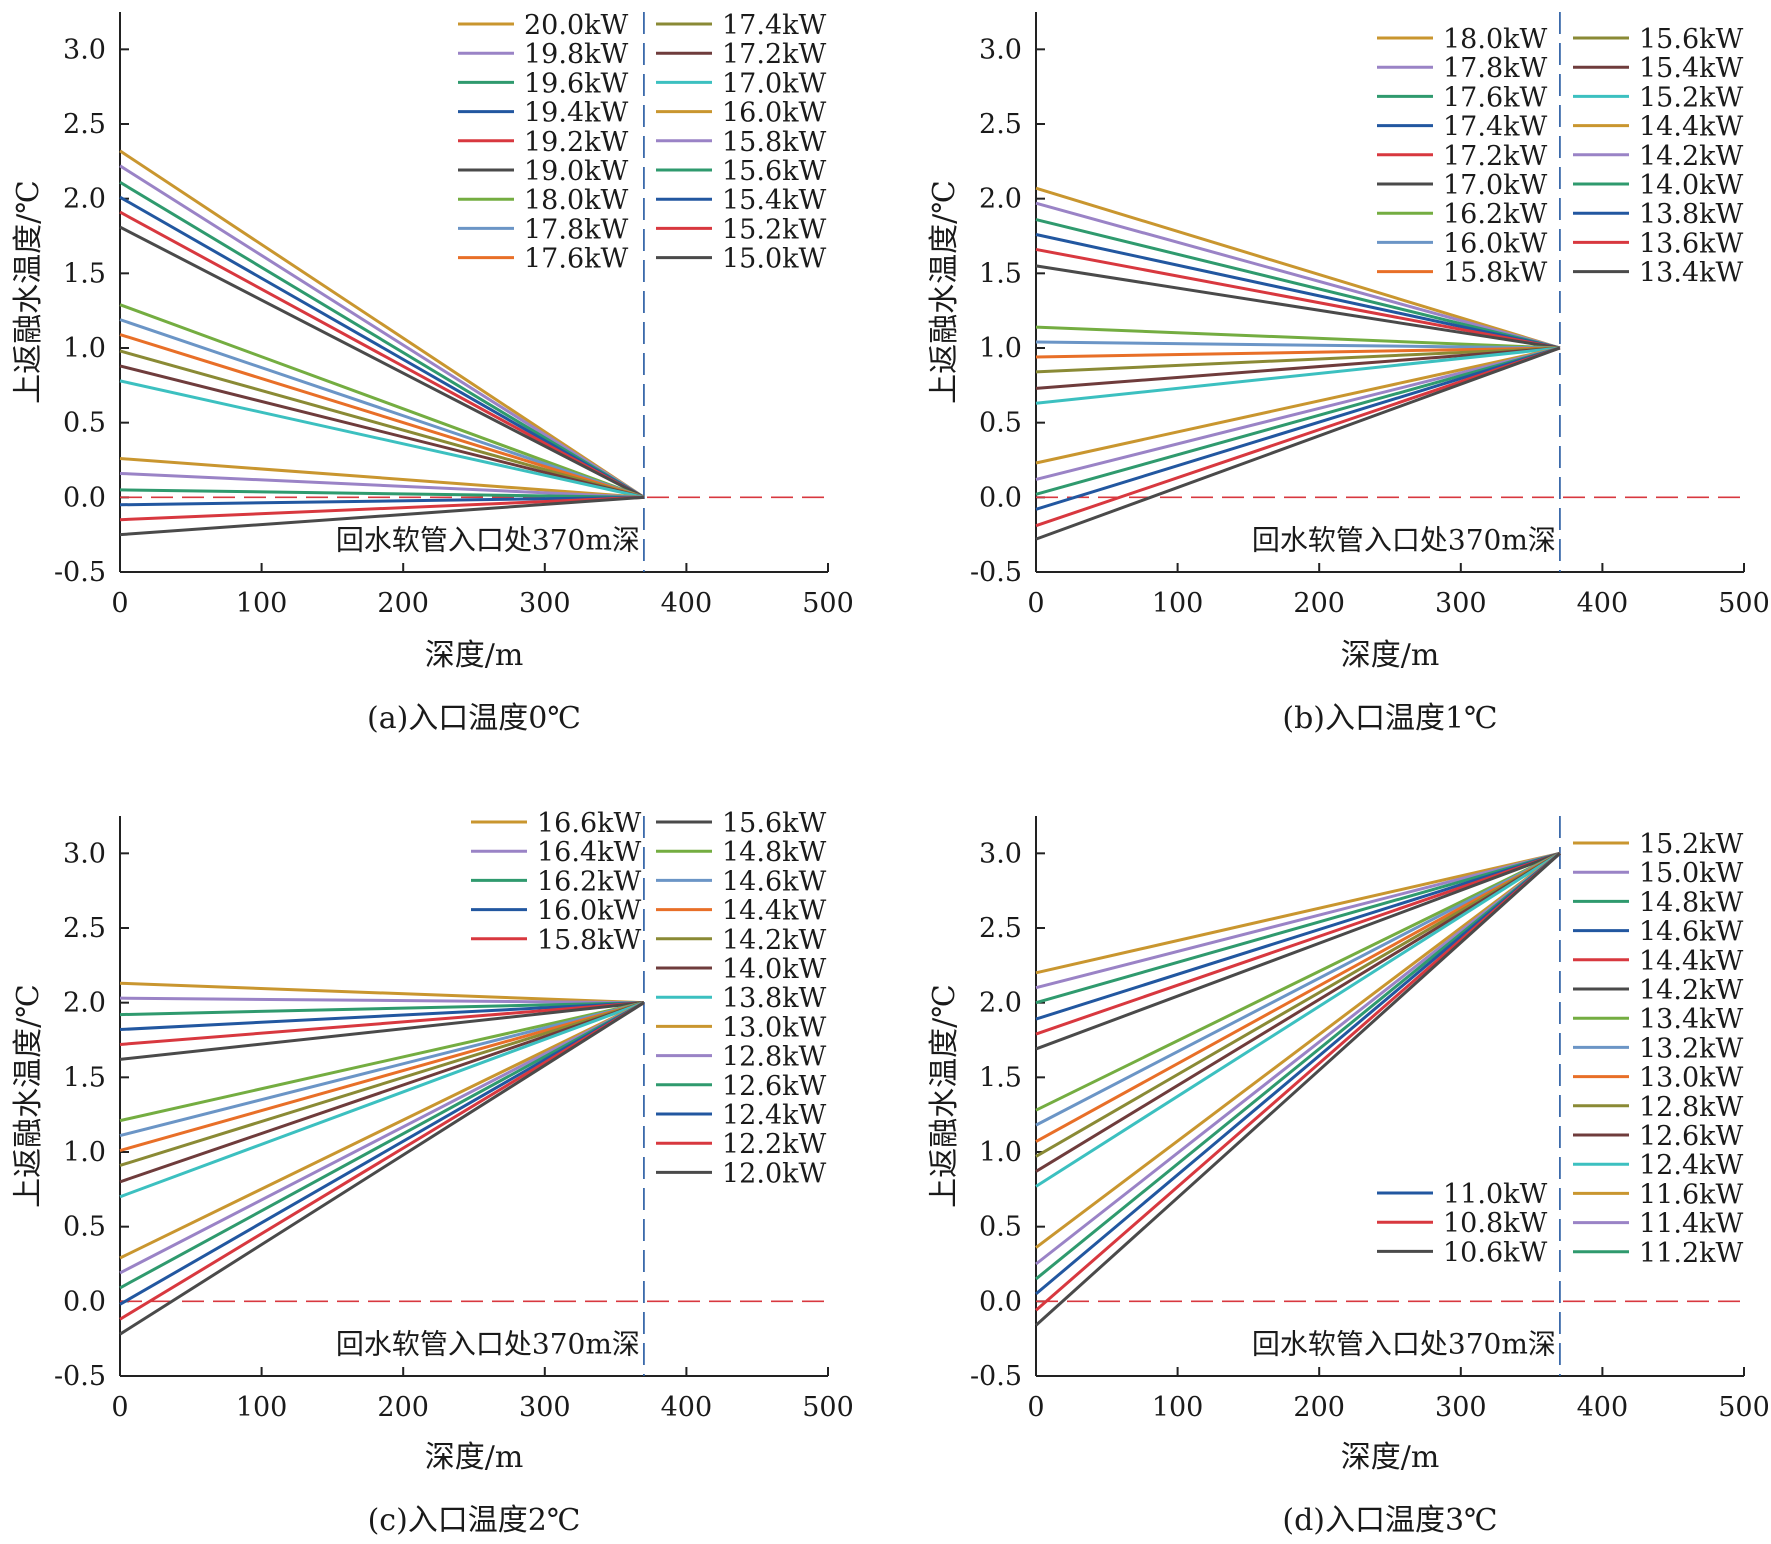 The height and width of the screenshot is (1544, 1771). What do you see at coordinates (774, 1086) in the screenshot?
I see `legend-label: 12.6kW` at bounding box center [774, 1086].